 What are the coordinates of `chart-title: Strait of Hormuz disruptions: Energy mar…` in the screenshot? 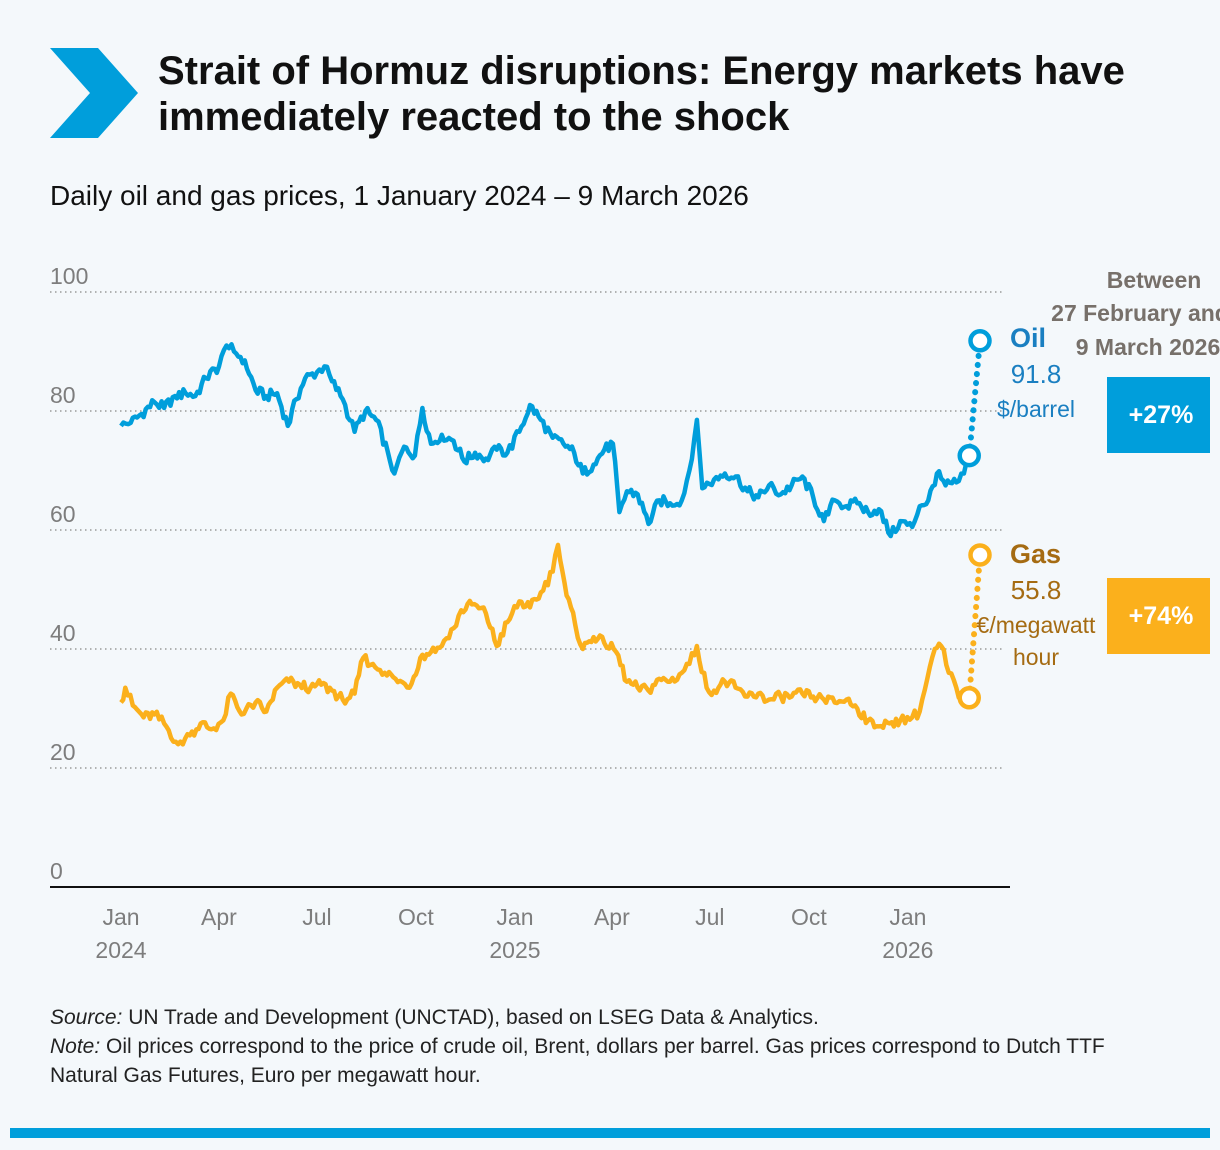 It's located at (641, 94).